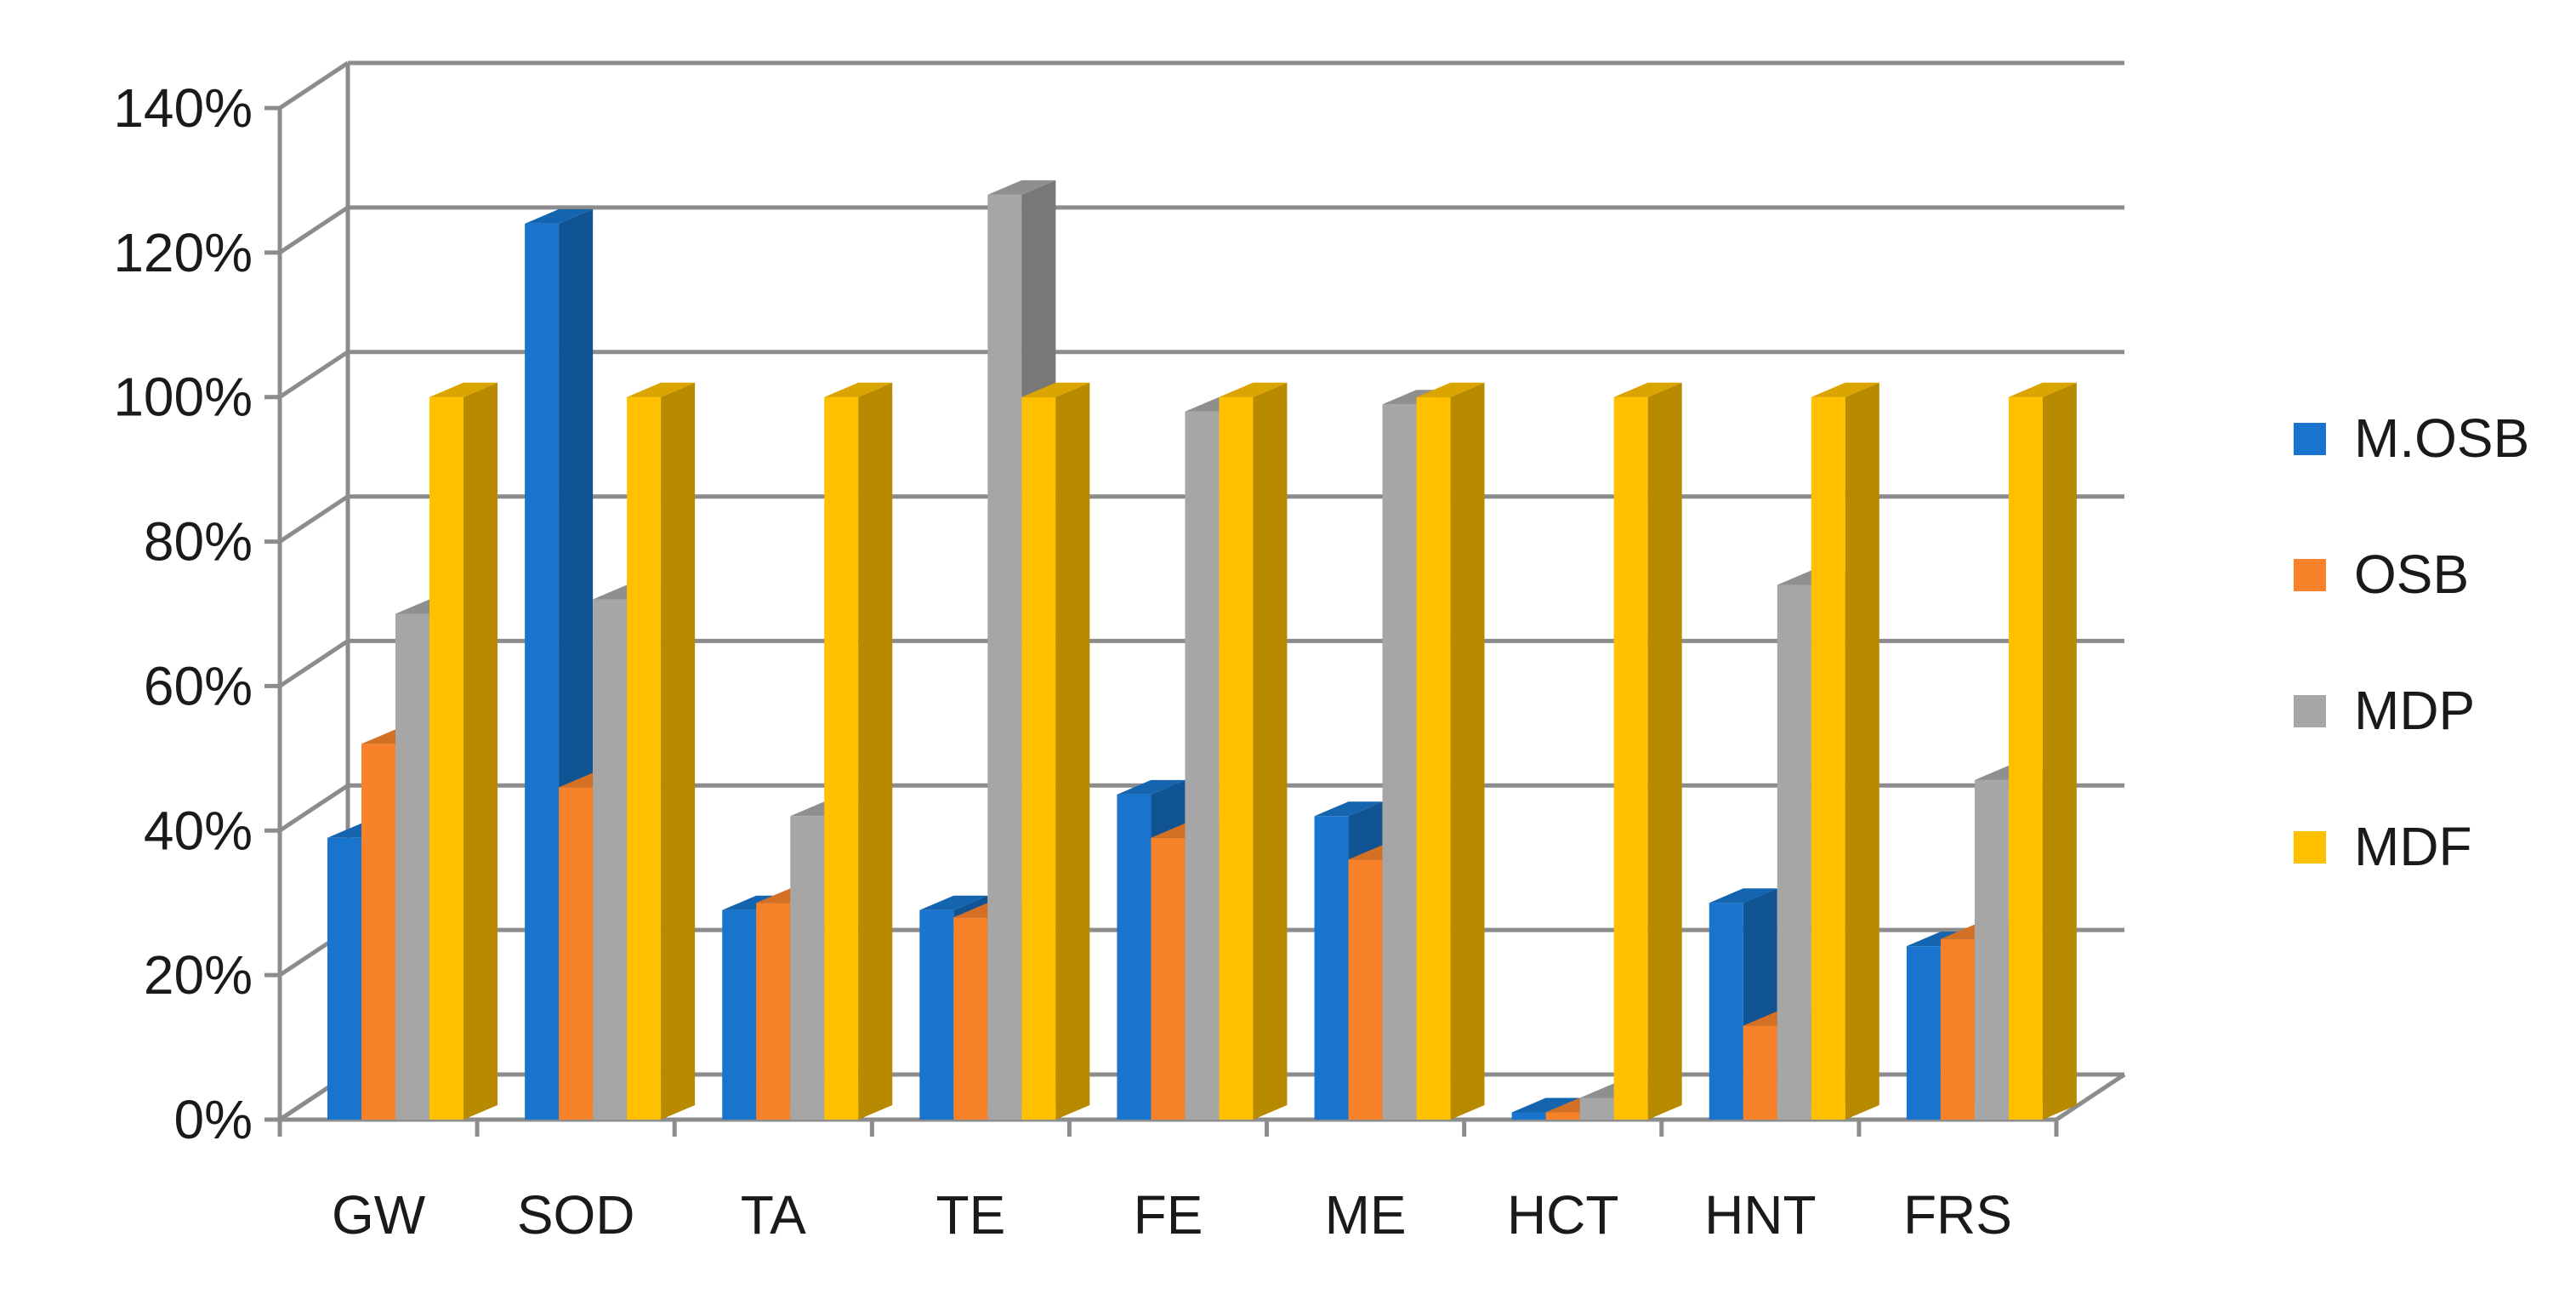 This screenshot has width=2576, height=1294. Describe the element at coordinates (213, 1119) in the screenshot. I see `y-tick-label: 0%` at that location.